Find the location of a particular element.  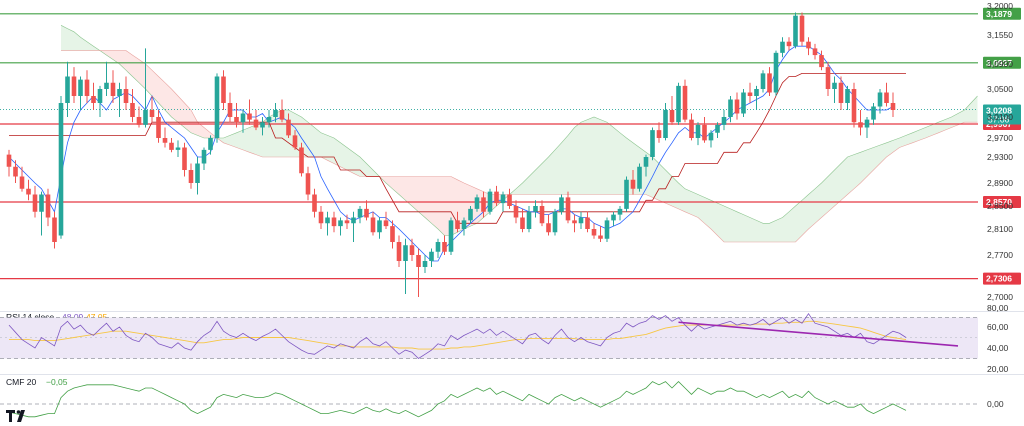

level-tag-label: 2,7306 is located at coordinates (999, 279).